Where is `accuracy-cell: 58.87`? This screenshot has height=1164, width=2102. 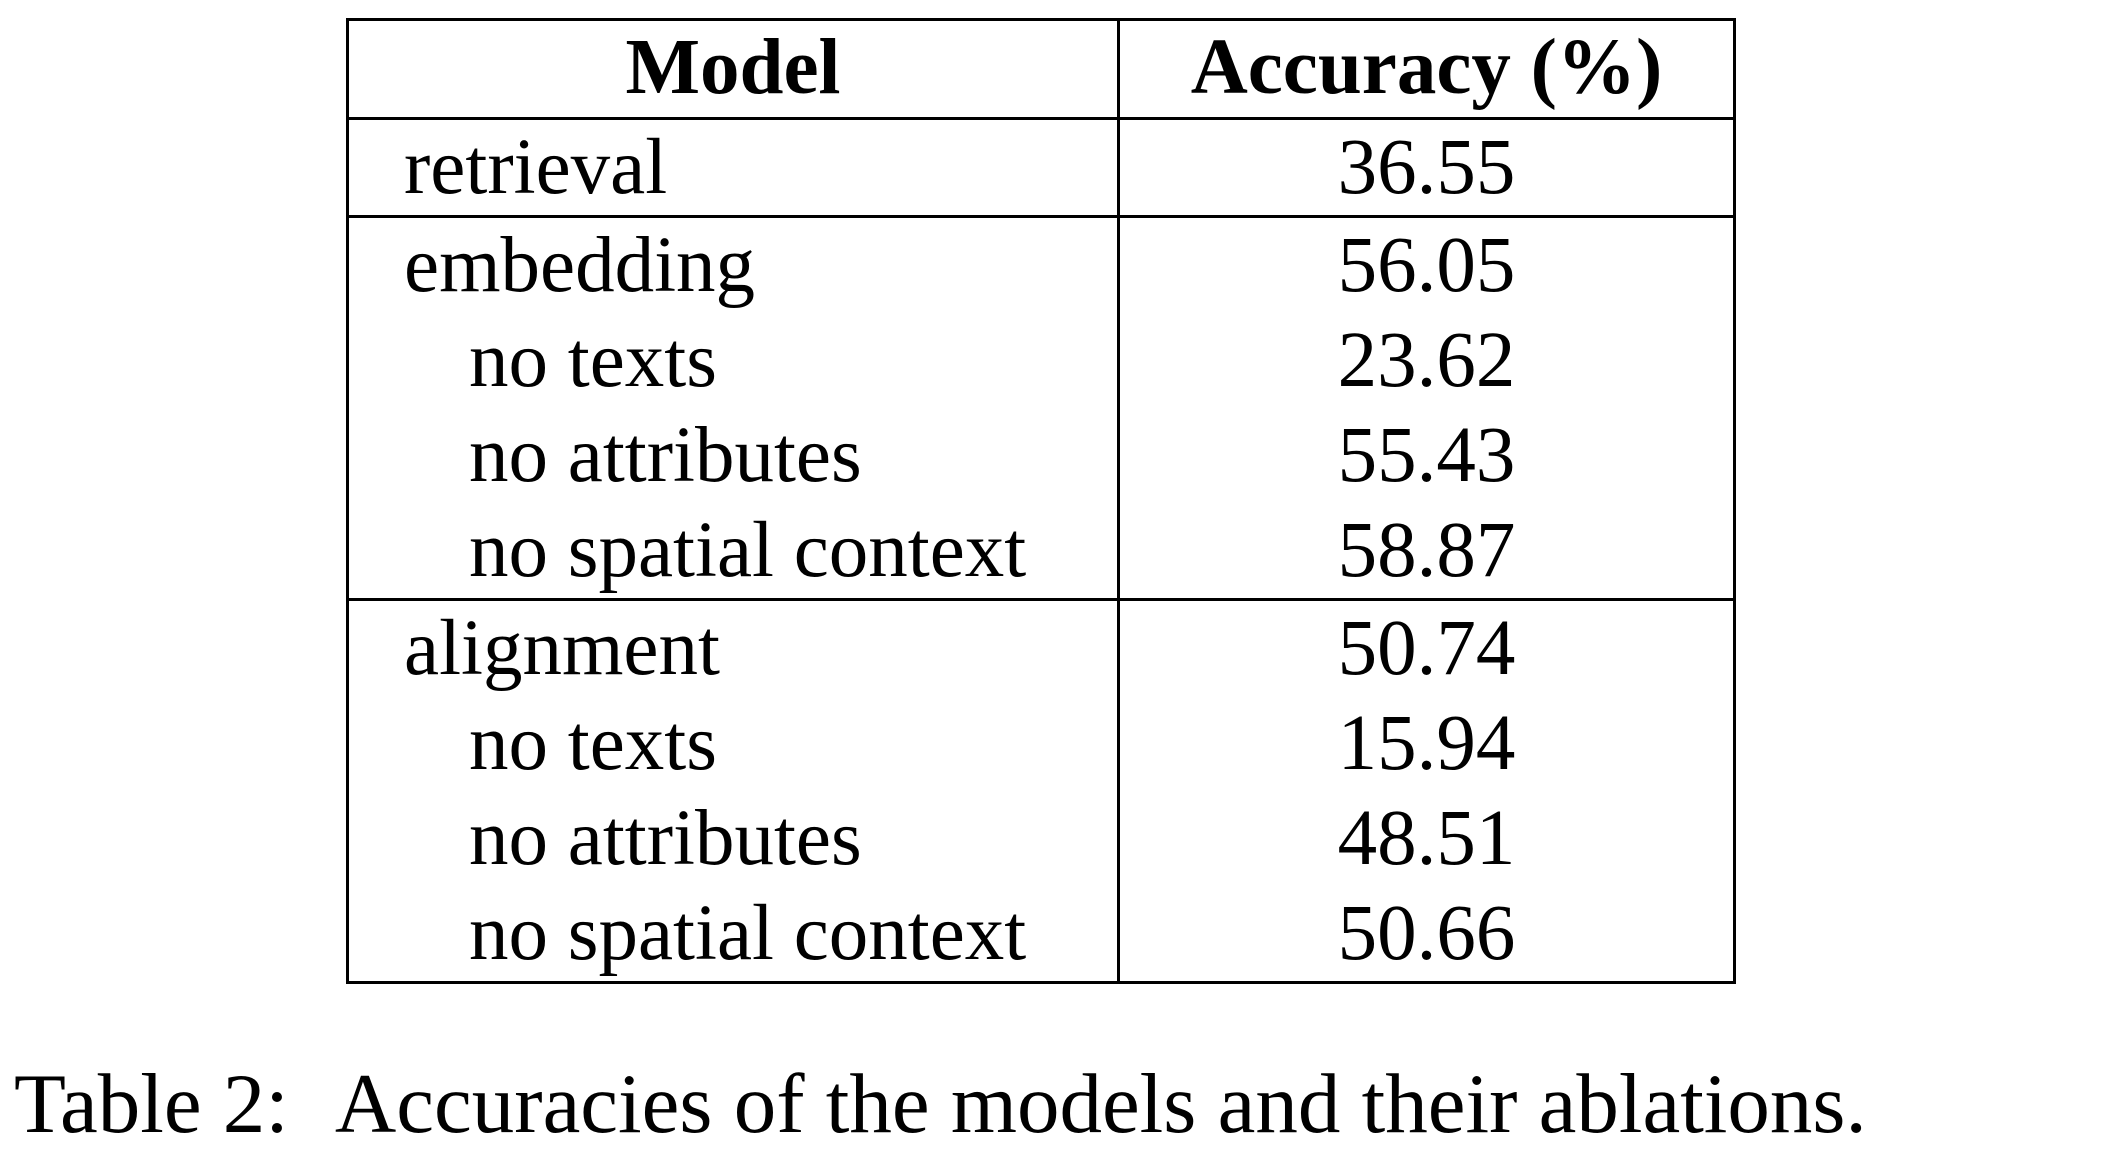
accuracy-cell: 58.87 is located at coordinates (1426, 551).